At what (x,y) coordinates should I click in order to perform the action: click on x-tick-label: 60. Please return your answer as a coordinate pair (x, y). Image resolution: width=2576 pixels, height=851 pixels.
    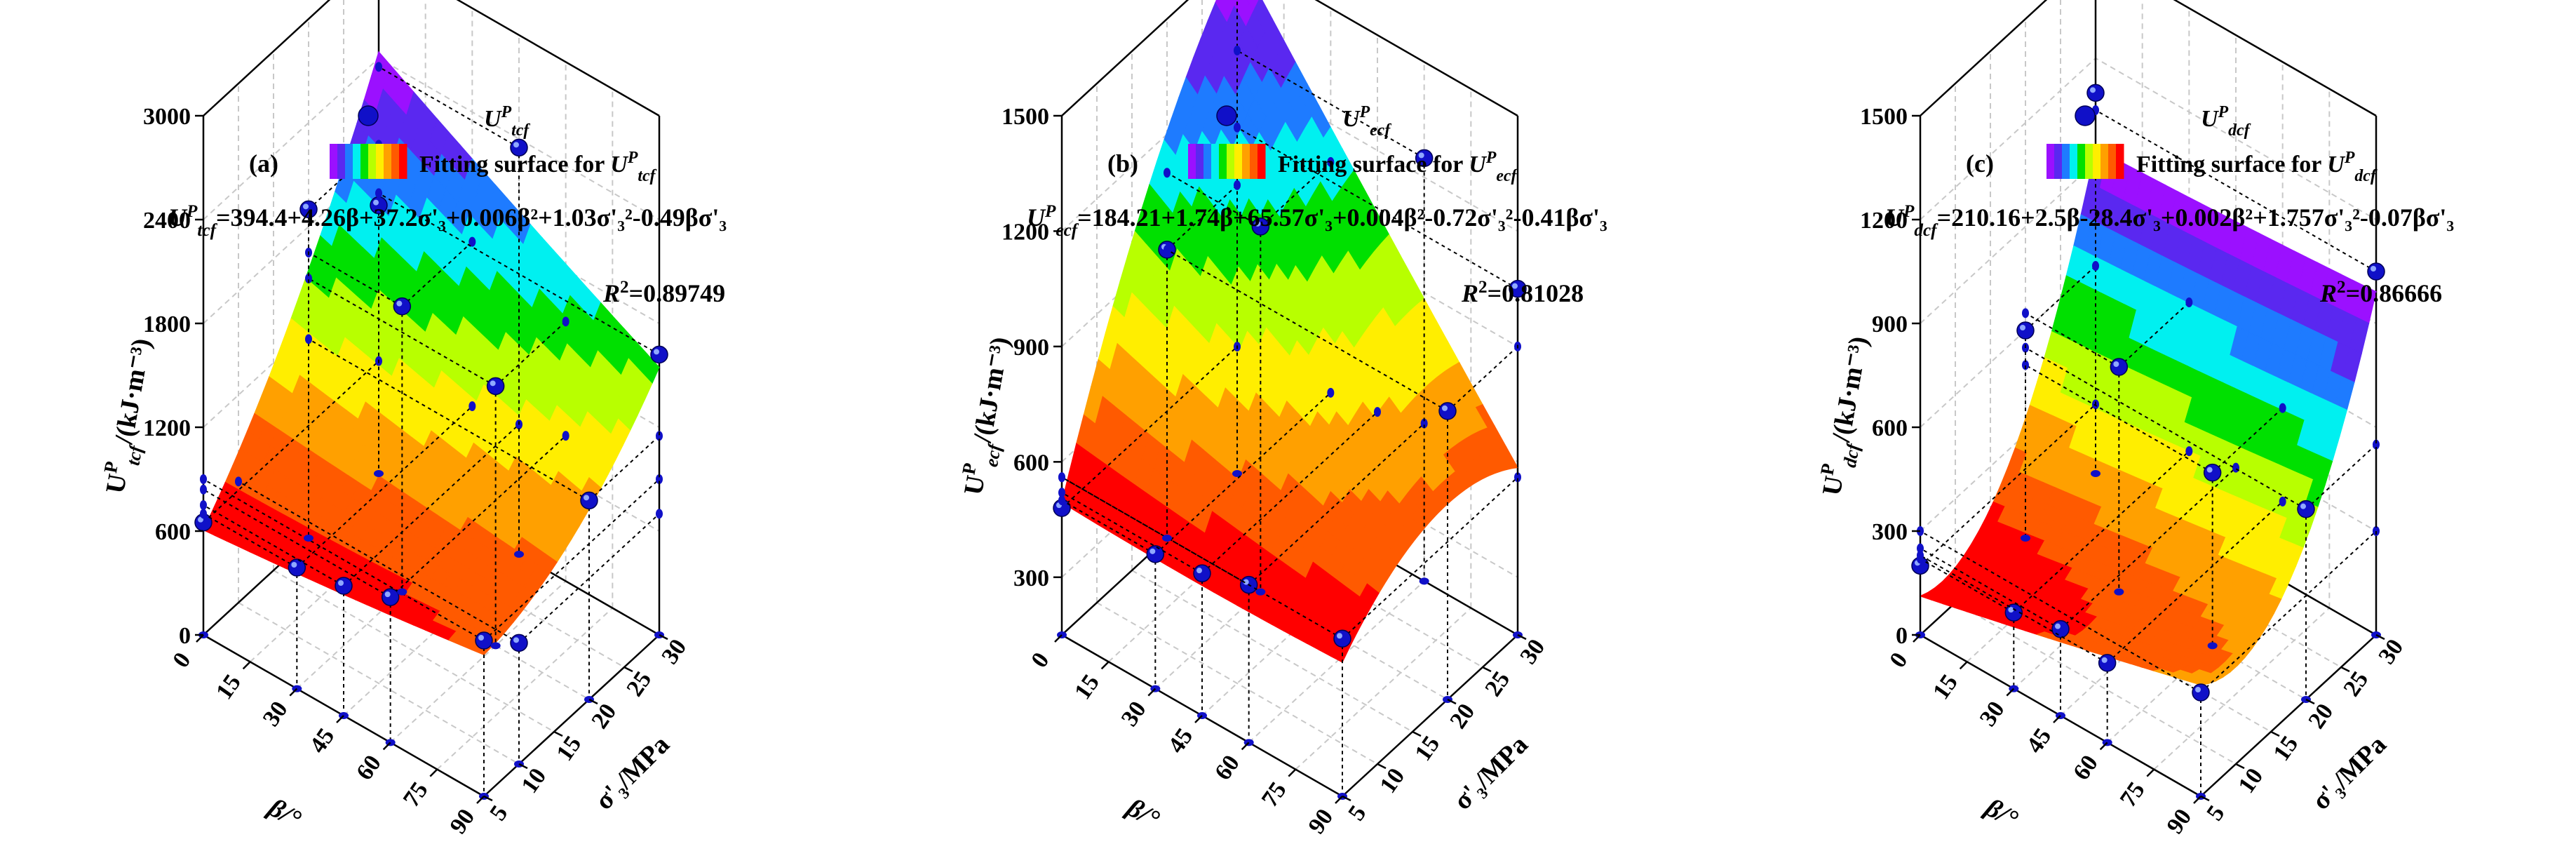
    Looking at the image, I should click on (2085, 768).